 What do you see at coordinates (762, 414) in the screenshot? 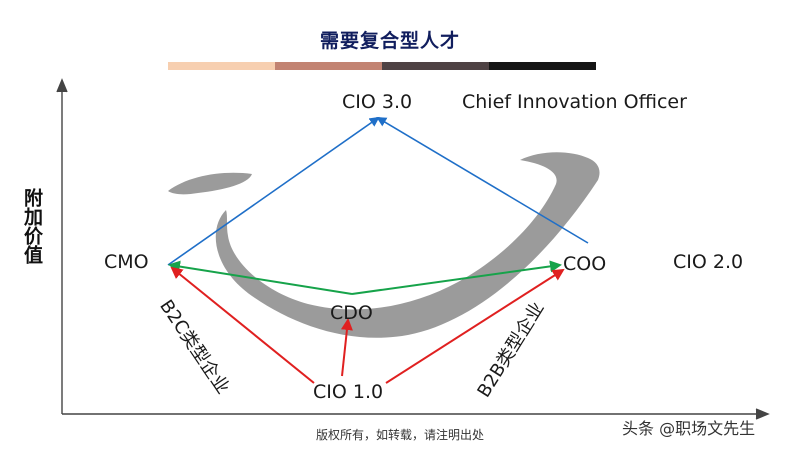
I see `x-axis-arrowhead` at bounding box center [762, 414].